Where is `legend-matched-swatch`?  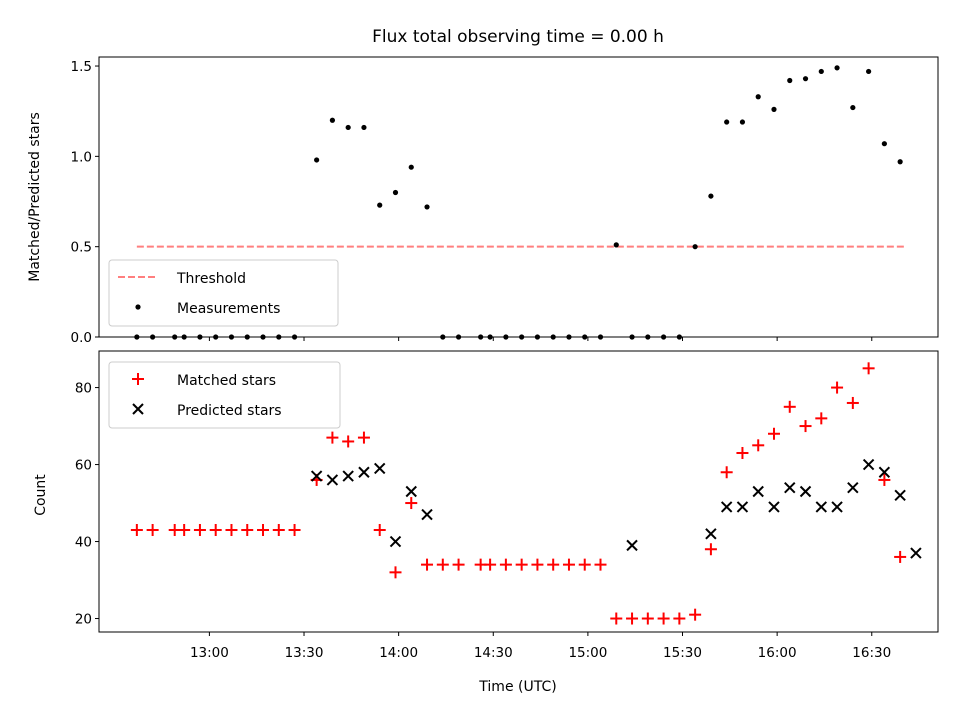 legend-matched-swatch is located at coordinates (138, 379).